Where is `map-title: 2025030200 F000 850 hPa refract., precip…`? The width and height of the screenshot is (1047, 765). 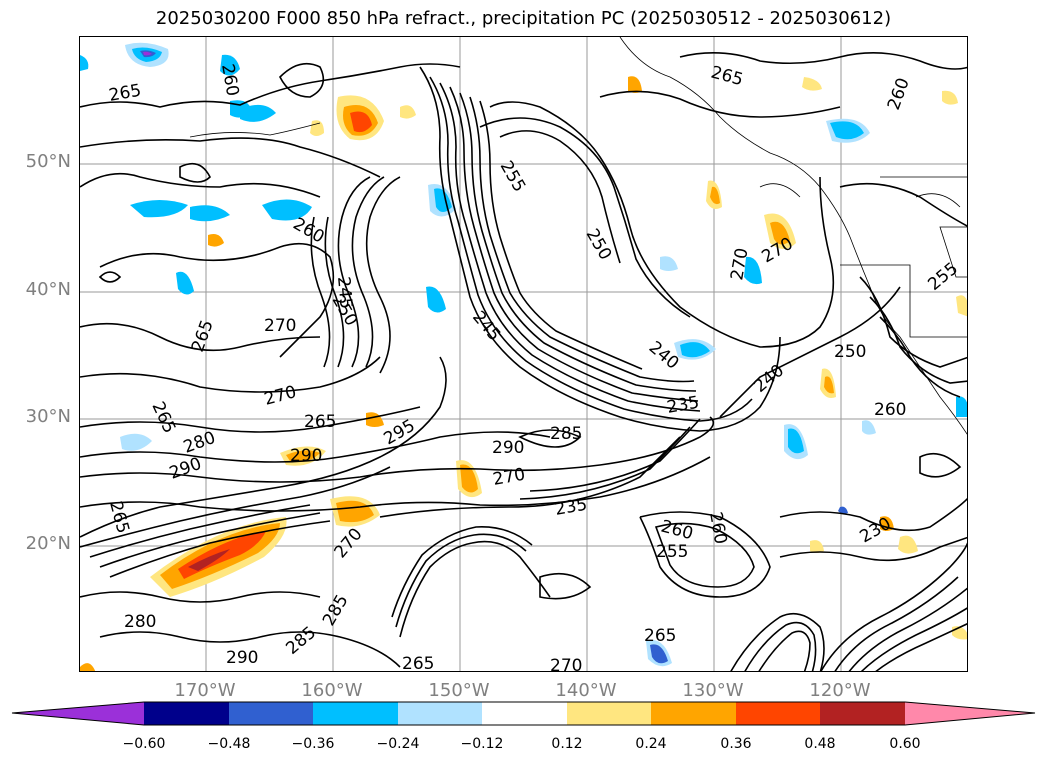
map-title: 2025030200 F000 850 hPa refract., precip… is located at coordinates (523, 18).